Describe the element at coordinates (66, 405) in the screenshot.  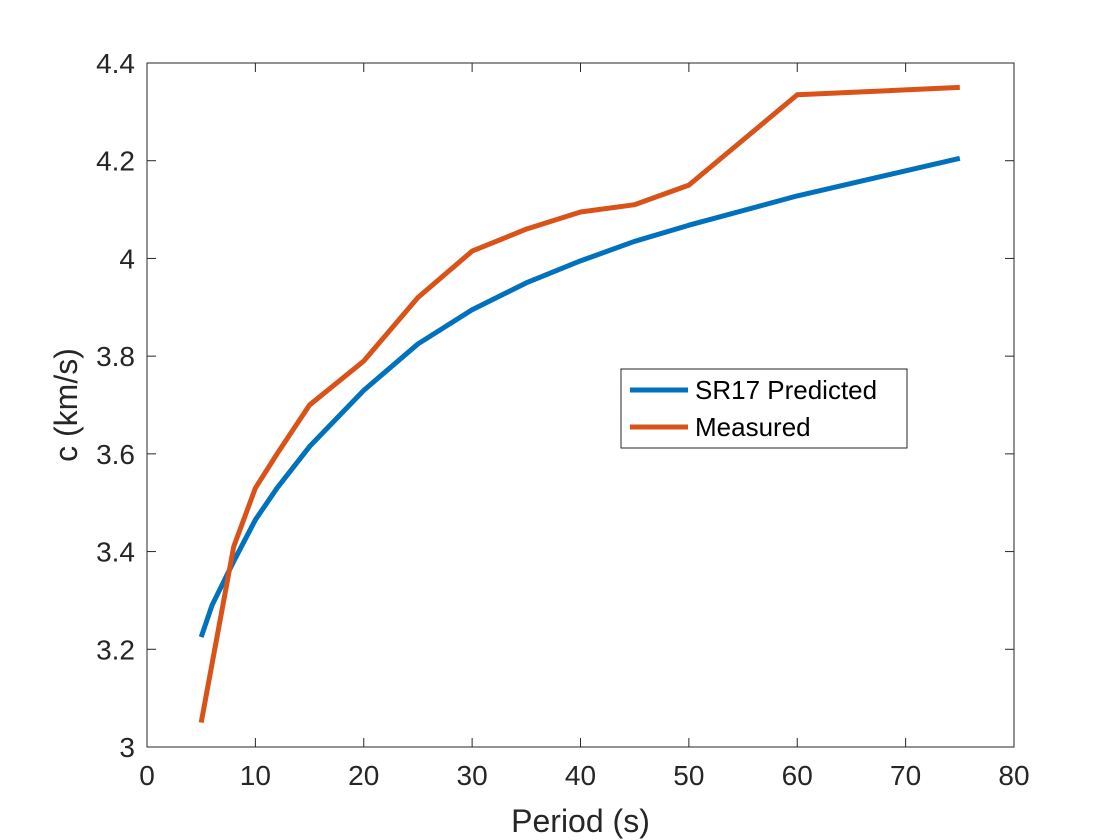
I see `y-axis-label: c (km/s)` at that location.